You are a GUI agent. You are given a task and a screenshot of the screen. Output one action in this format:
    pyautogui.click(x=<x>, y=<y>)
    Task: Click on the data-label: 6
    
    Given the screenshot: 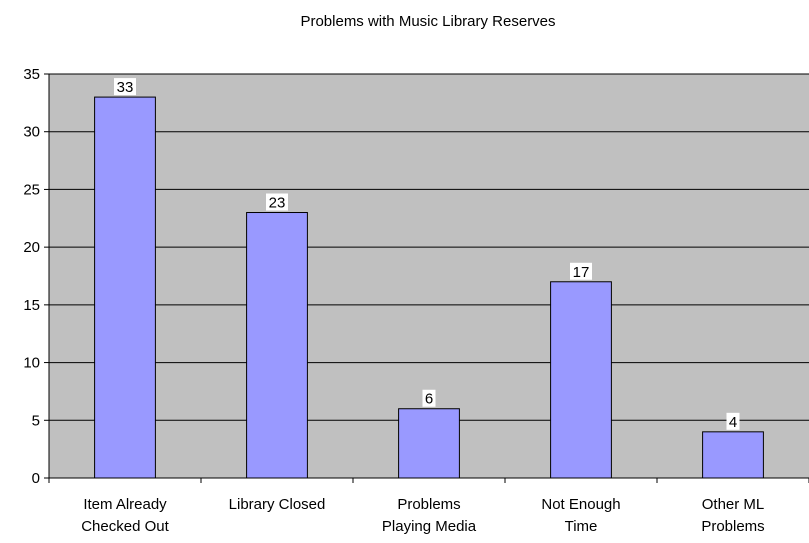 What is the action you would take?
    pyautogui.click(x=429, y=399)
    